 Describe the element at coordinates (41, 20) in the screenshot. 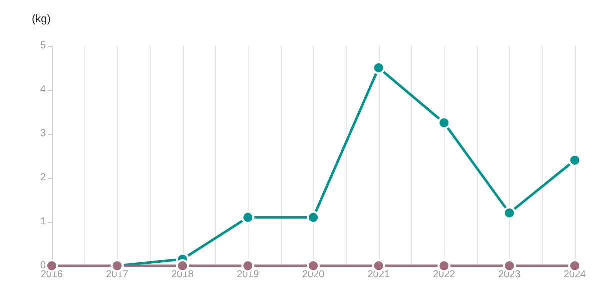

I see `y-axis-title: (kg)` at that location.